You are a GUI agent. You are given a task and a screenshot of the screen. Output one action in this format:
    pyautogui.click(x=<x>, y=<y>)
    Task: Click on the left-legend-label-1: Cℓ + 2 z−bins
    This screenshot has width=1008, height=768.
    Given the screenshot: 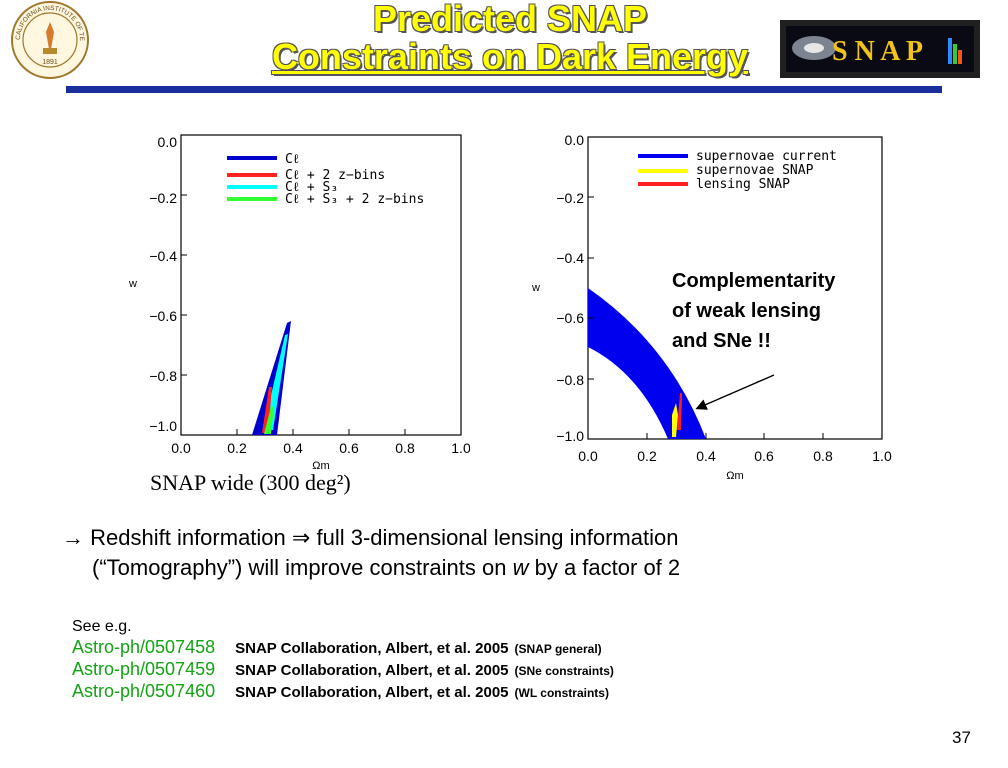 What is the action you would take?
    pyautogui.click(x=335, y=175)
    